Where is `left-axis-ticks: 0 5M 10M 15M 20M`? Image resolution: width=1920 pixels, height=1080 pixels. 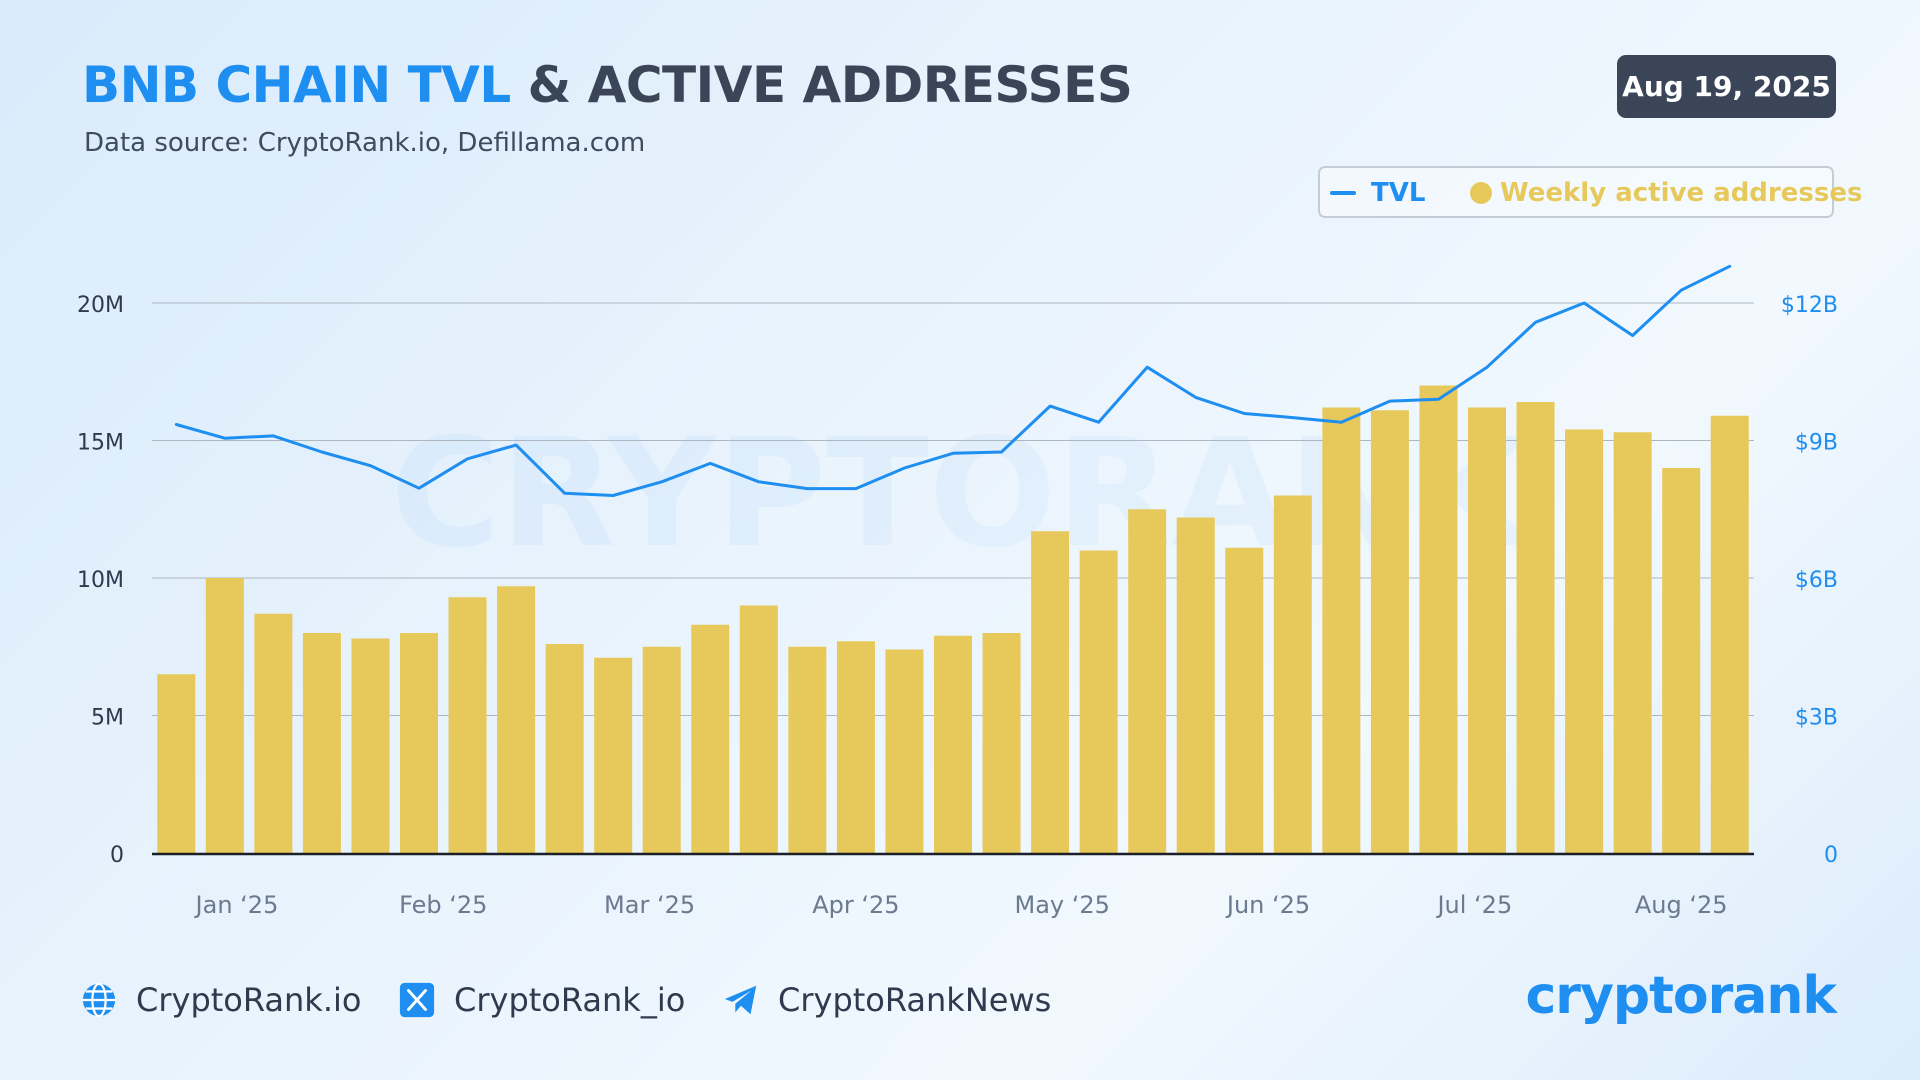 left-axis-ticks: 0 5M 10M 15M 20M is located at coordinates (100, 580).